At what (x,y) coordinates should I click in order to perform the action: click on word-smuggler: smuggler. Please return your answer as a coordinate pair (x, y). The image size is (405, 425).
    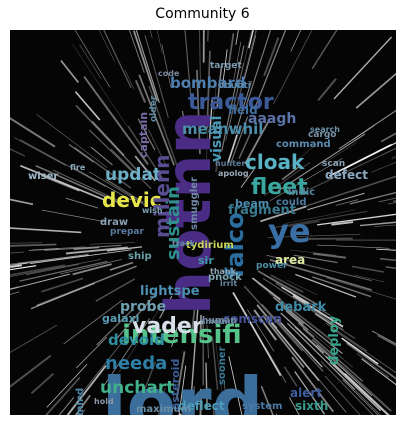
    Looking at the image, I should click on (194, 203).